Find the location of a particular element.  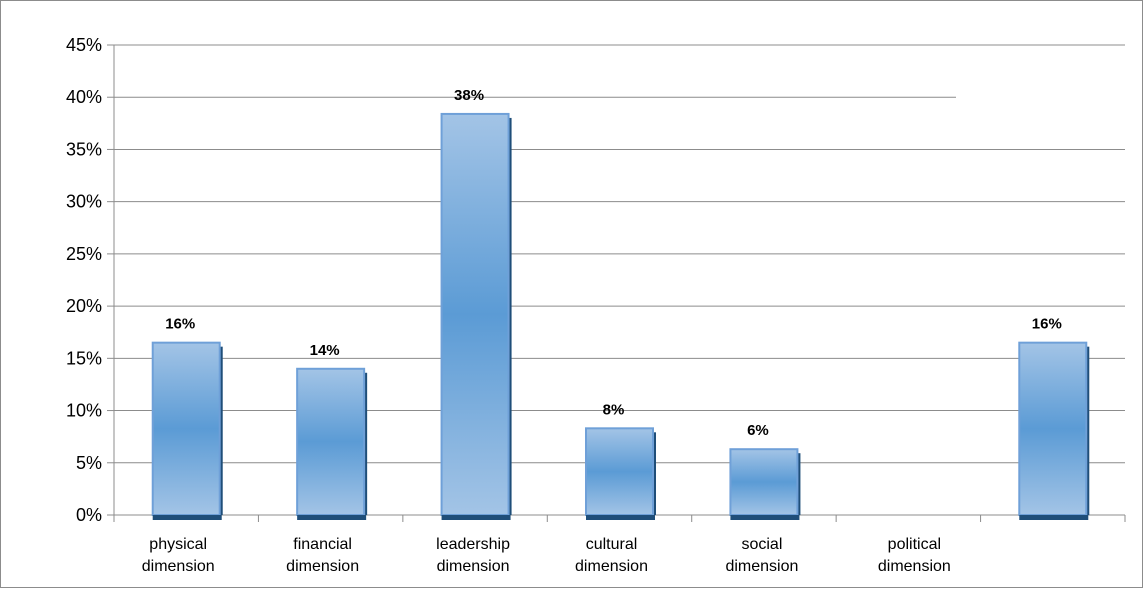

x-category-label: financial is located at coordinates (322, 544).